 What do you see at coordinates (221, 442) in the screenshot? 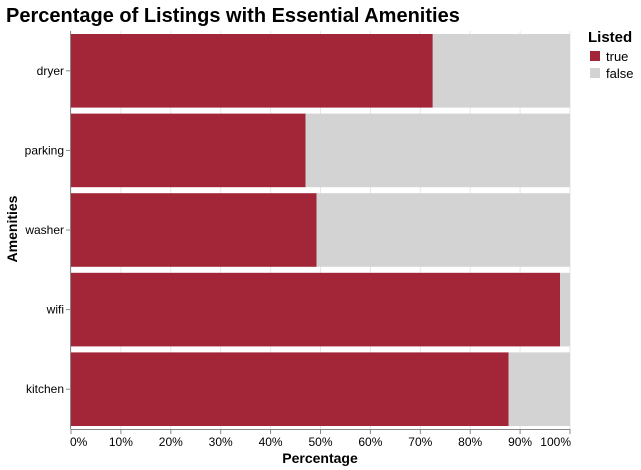
I see `x-tick-label: 30%` at bounding box center [221, 442].